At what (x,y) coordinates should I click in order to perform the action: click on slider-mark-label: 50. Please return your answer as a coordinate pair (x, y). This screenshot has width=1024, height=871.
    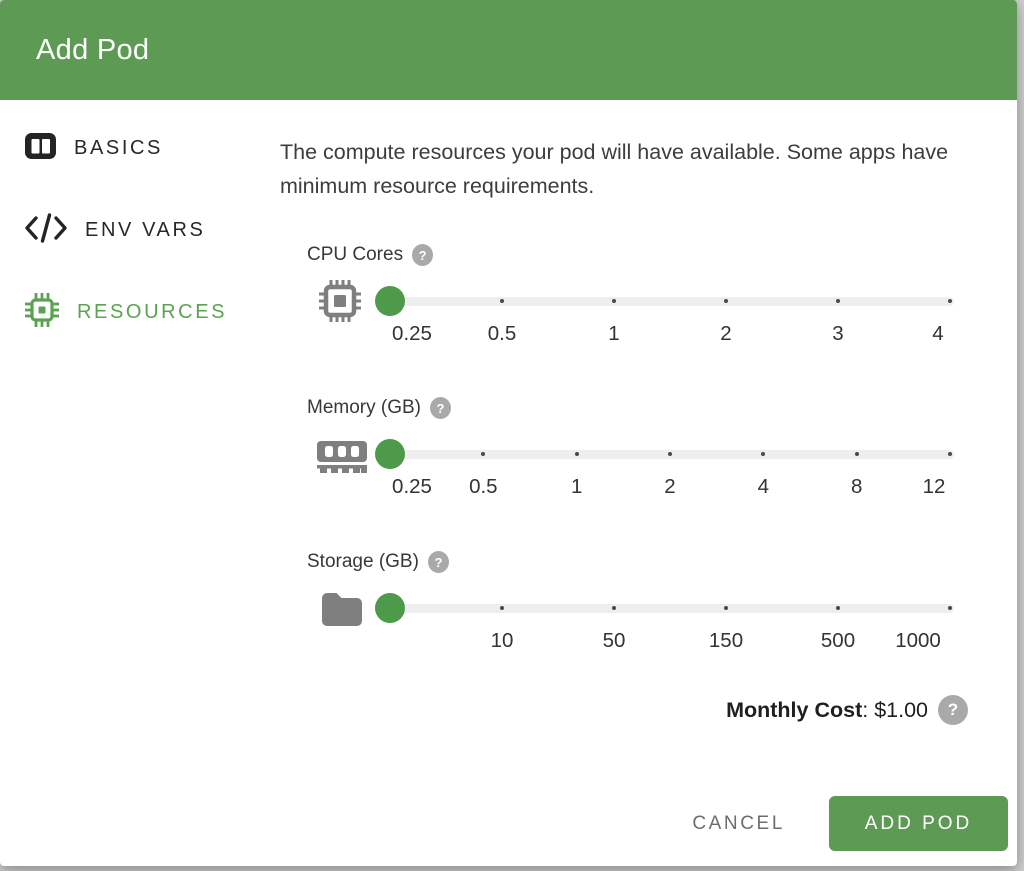
    Looking at the image, I should click on (614, 640).